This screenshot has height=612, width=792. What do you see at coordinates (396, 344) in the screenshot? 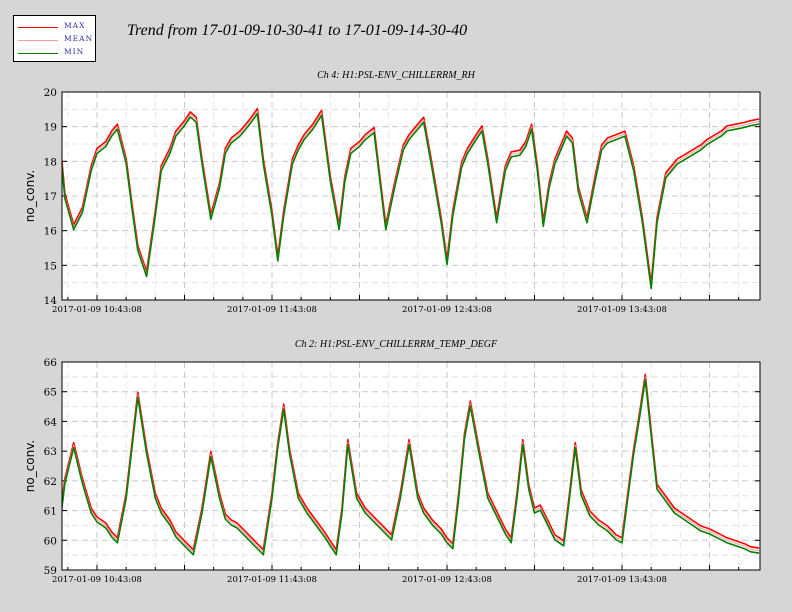
I see `chart-title-temp: Ch 2: H1:PSL-ENV_CHILLERRM_TEMP_DEGF` at bounding box center [396, 344].